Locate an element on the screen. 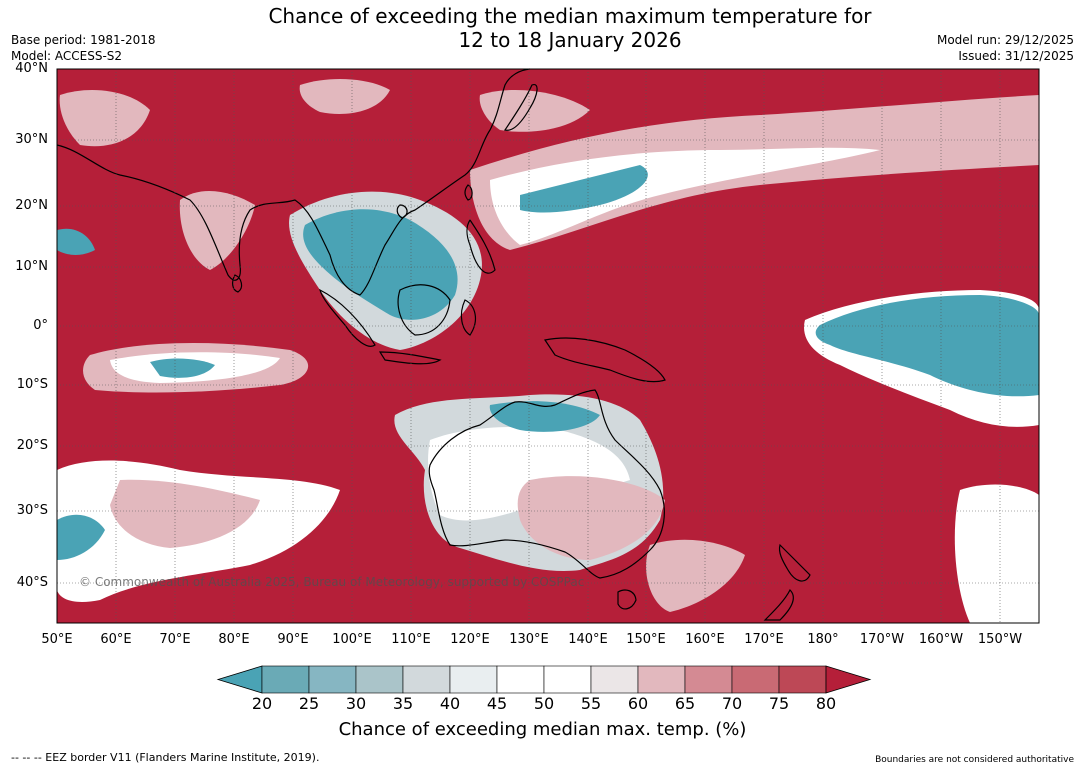 The height and width of the screenshot is (770, 1085). longitude-label: 80°E is located at coordinates (234, 639).